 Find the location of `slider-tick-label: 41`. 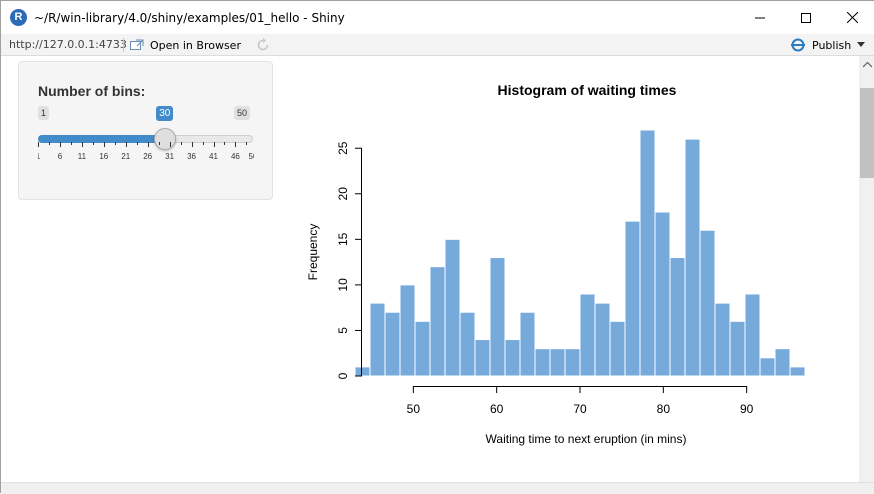

slider-tick-label: 41 is located at coordinates (213, 156).